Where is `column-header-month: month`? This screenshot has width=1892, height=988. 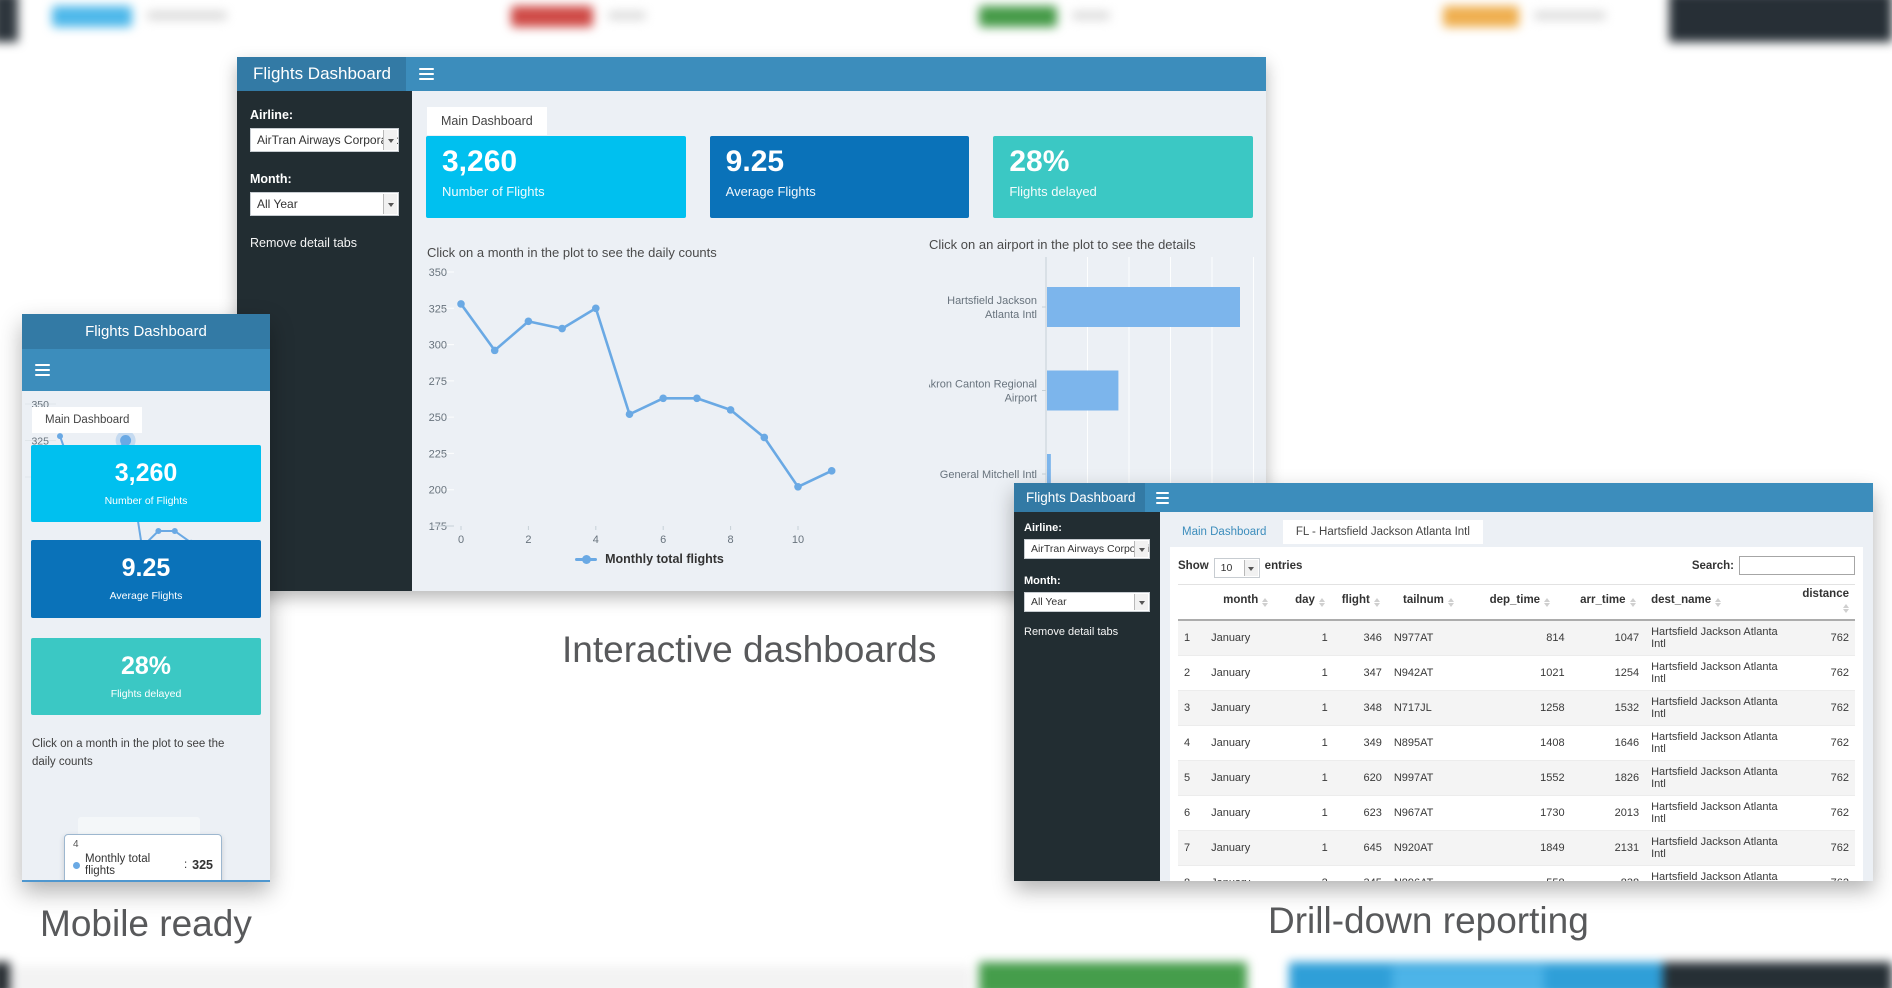 column-header-month: month is located at coordinates (1246, 602).